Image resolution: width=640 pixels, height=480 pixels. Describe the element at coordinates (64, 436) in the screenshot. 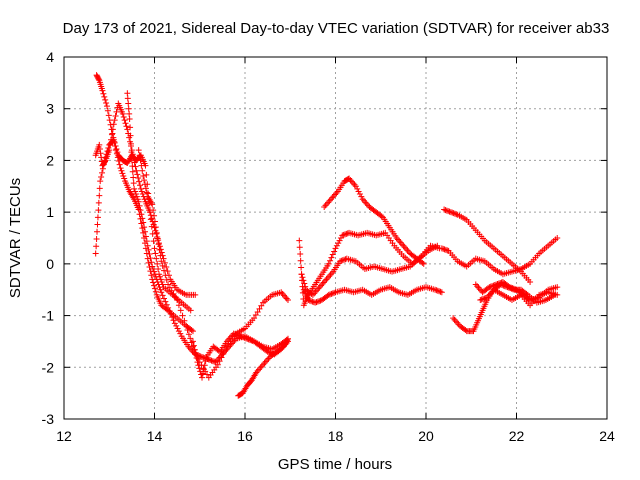

I see `x-tick-label: 12` at that location.